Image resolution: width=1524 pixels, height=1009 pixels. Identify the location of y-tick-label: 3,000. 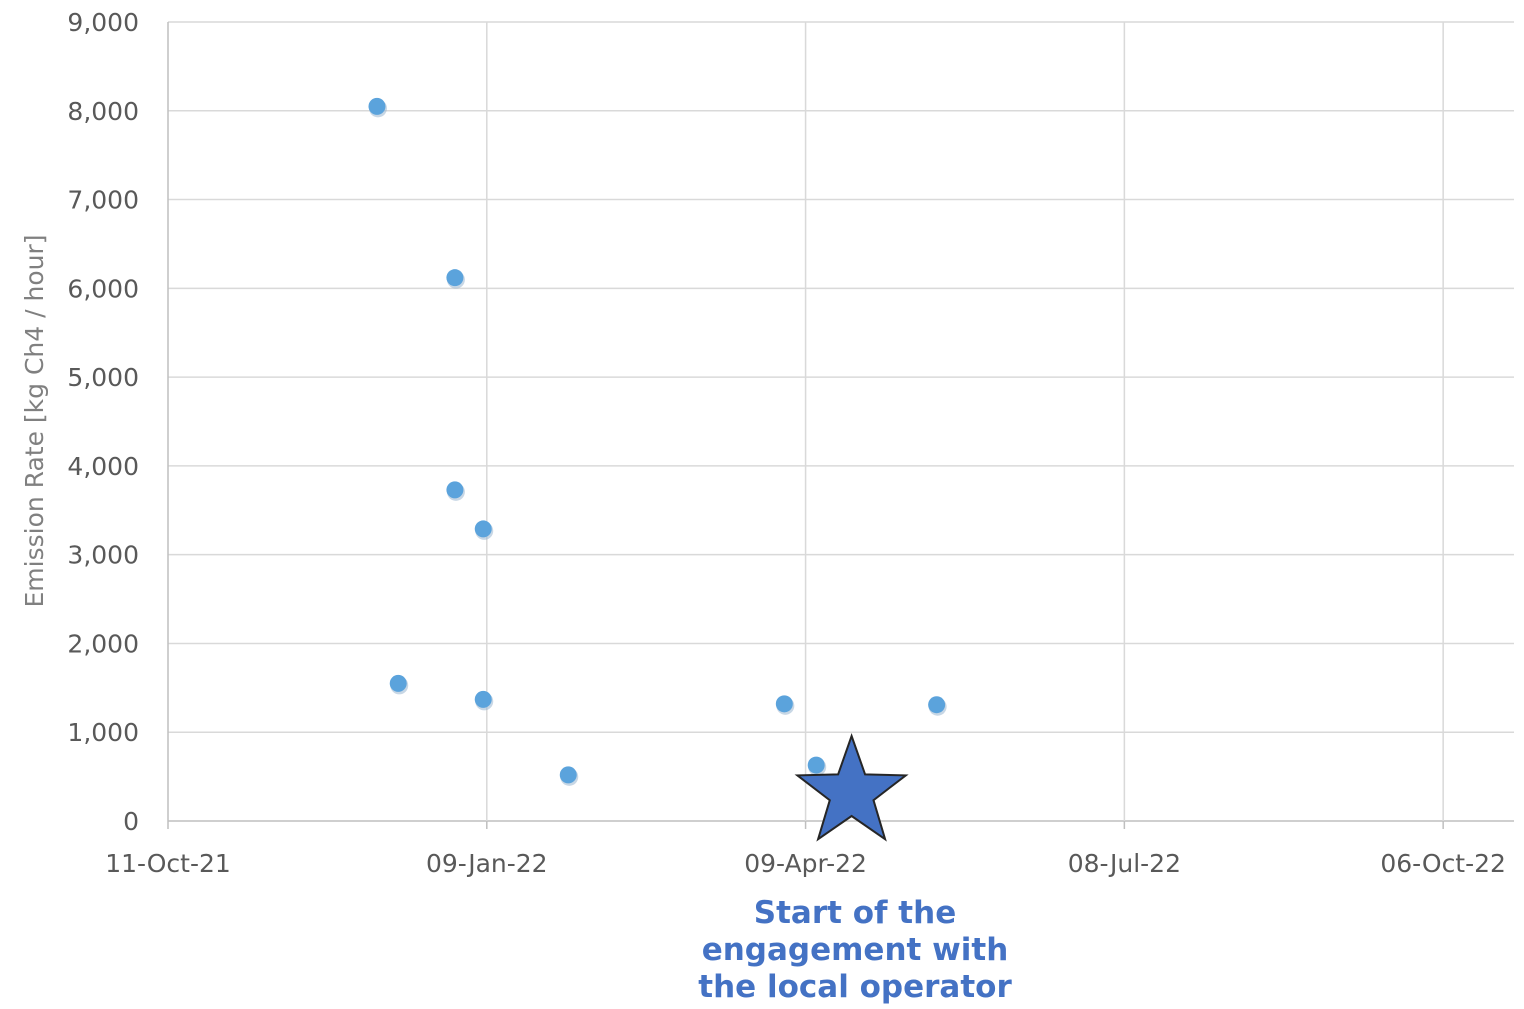
(103, 555).